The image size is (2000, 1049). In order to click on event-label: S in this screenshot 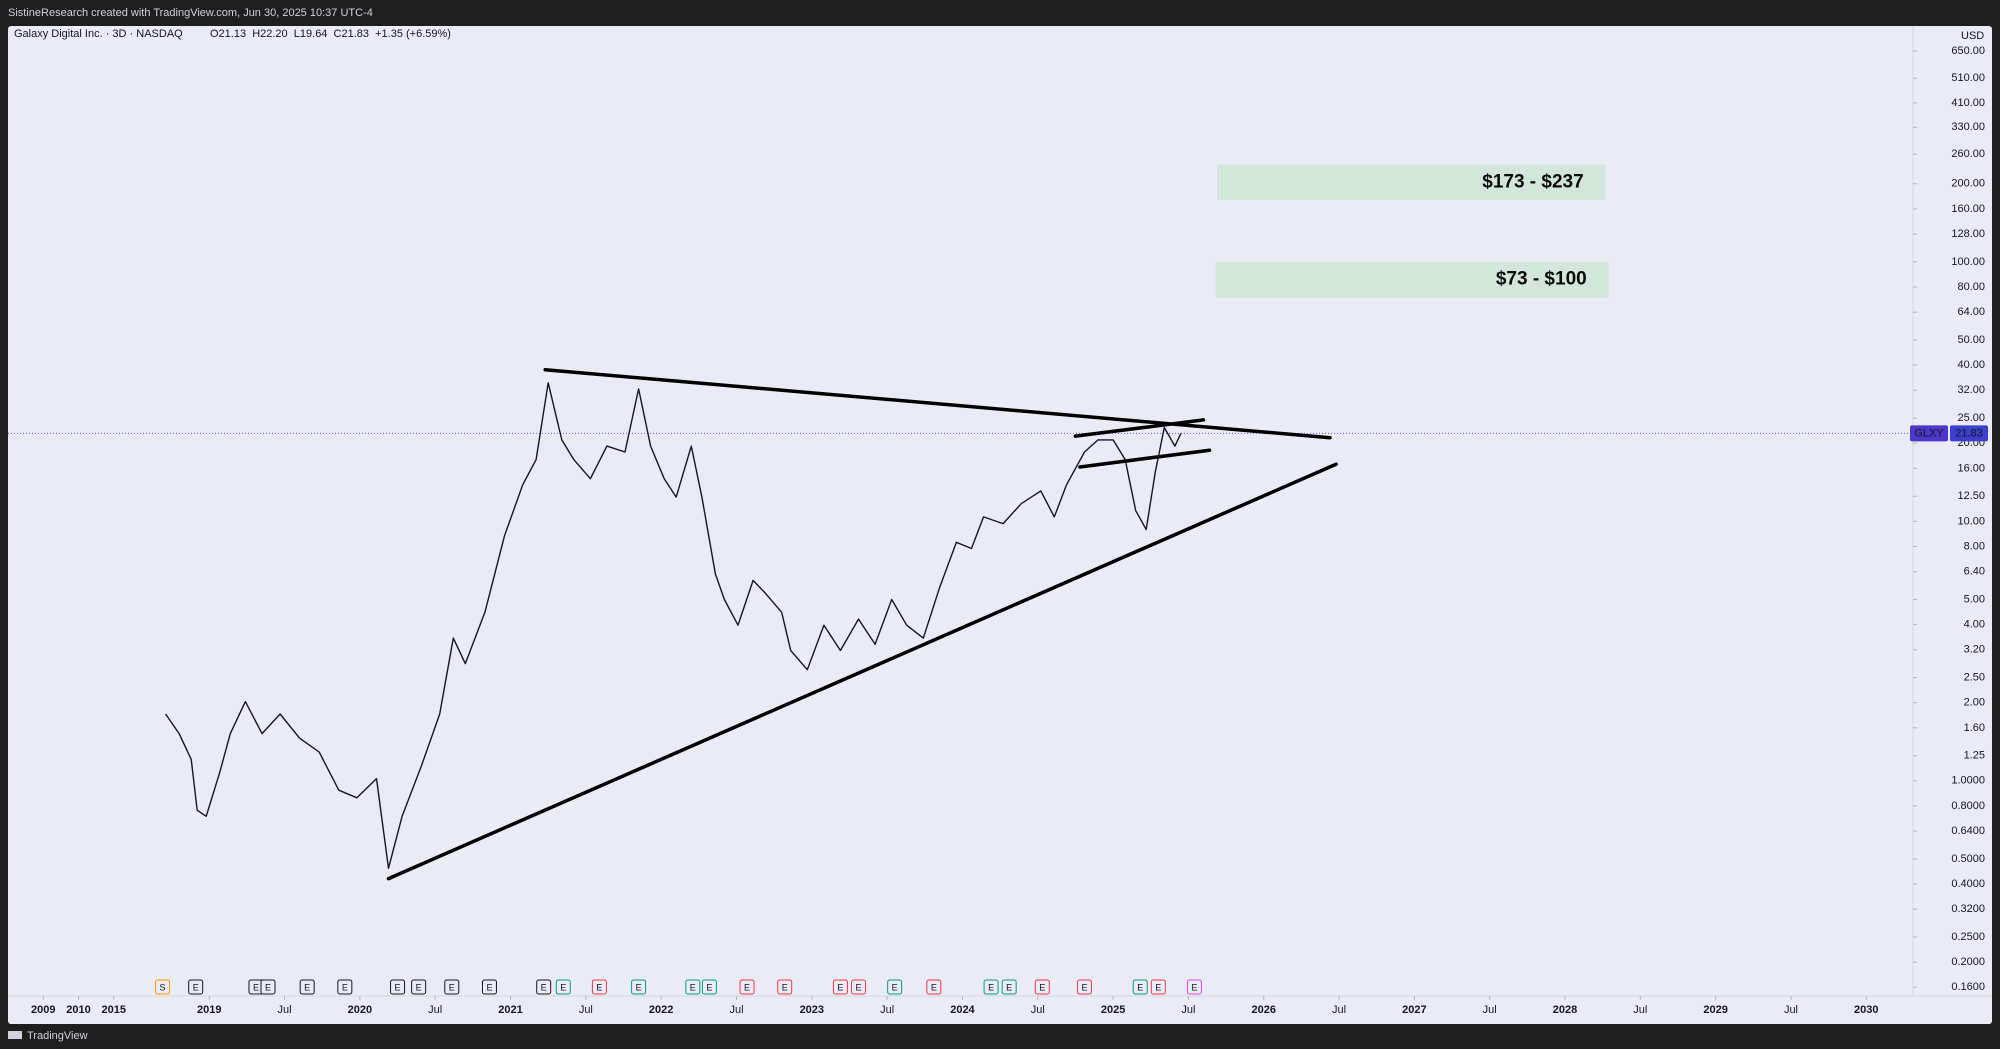, I will do `click(163, 987)`.